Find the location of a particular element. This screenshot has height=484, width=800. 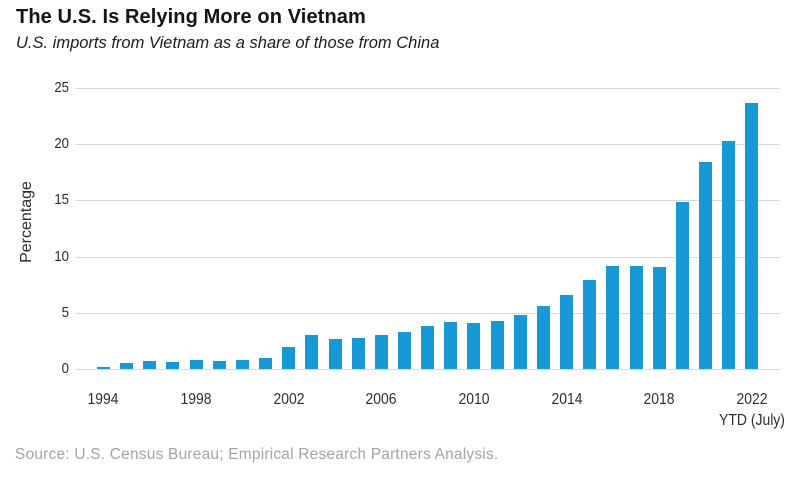

bar-1999 is located at coordinates (219, 365).